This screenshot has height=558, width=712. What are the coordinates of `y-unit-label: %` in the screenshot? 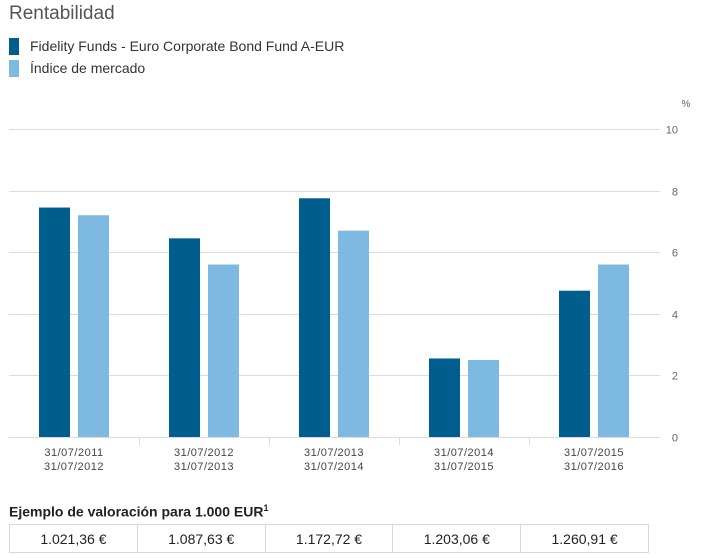 It's located at (686, 104).